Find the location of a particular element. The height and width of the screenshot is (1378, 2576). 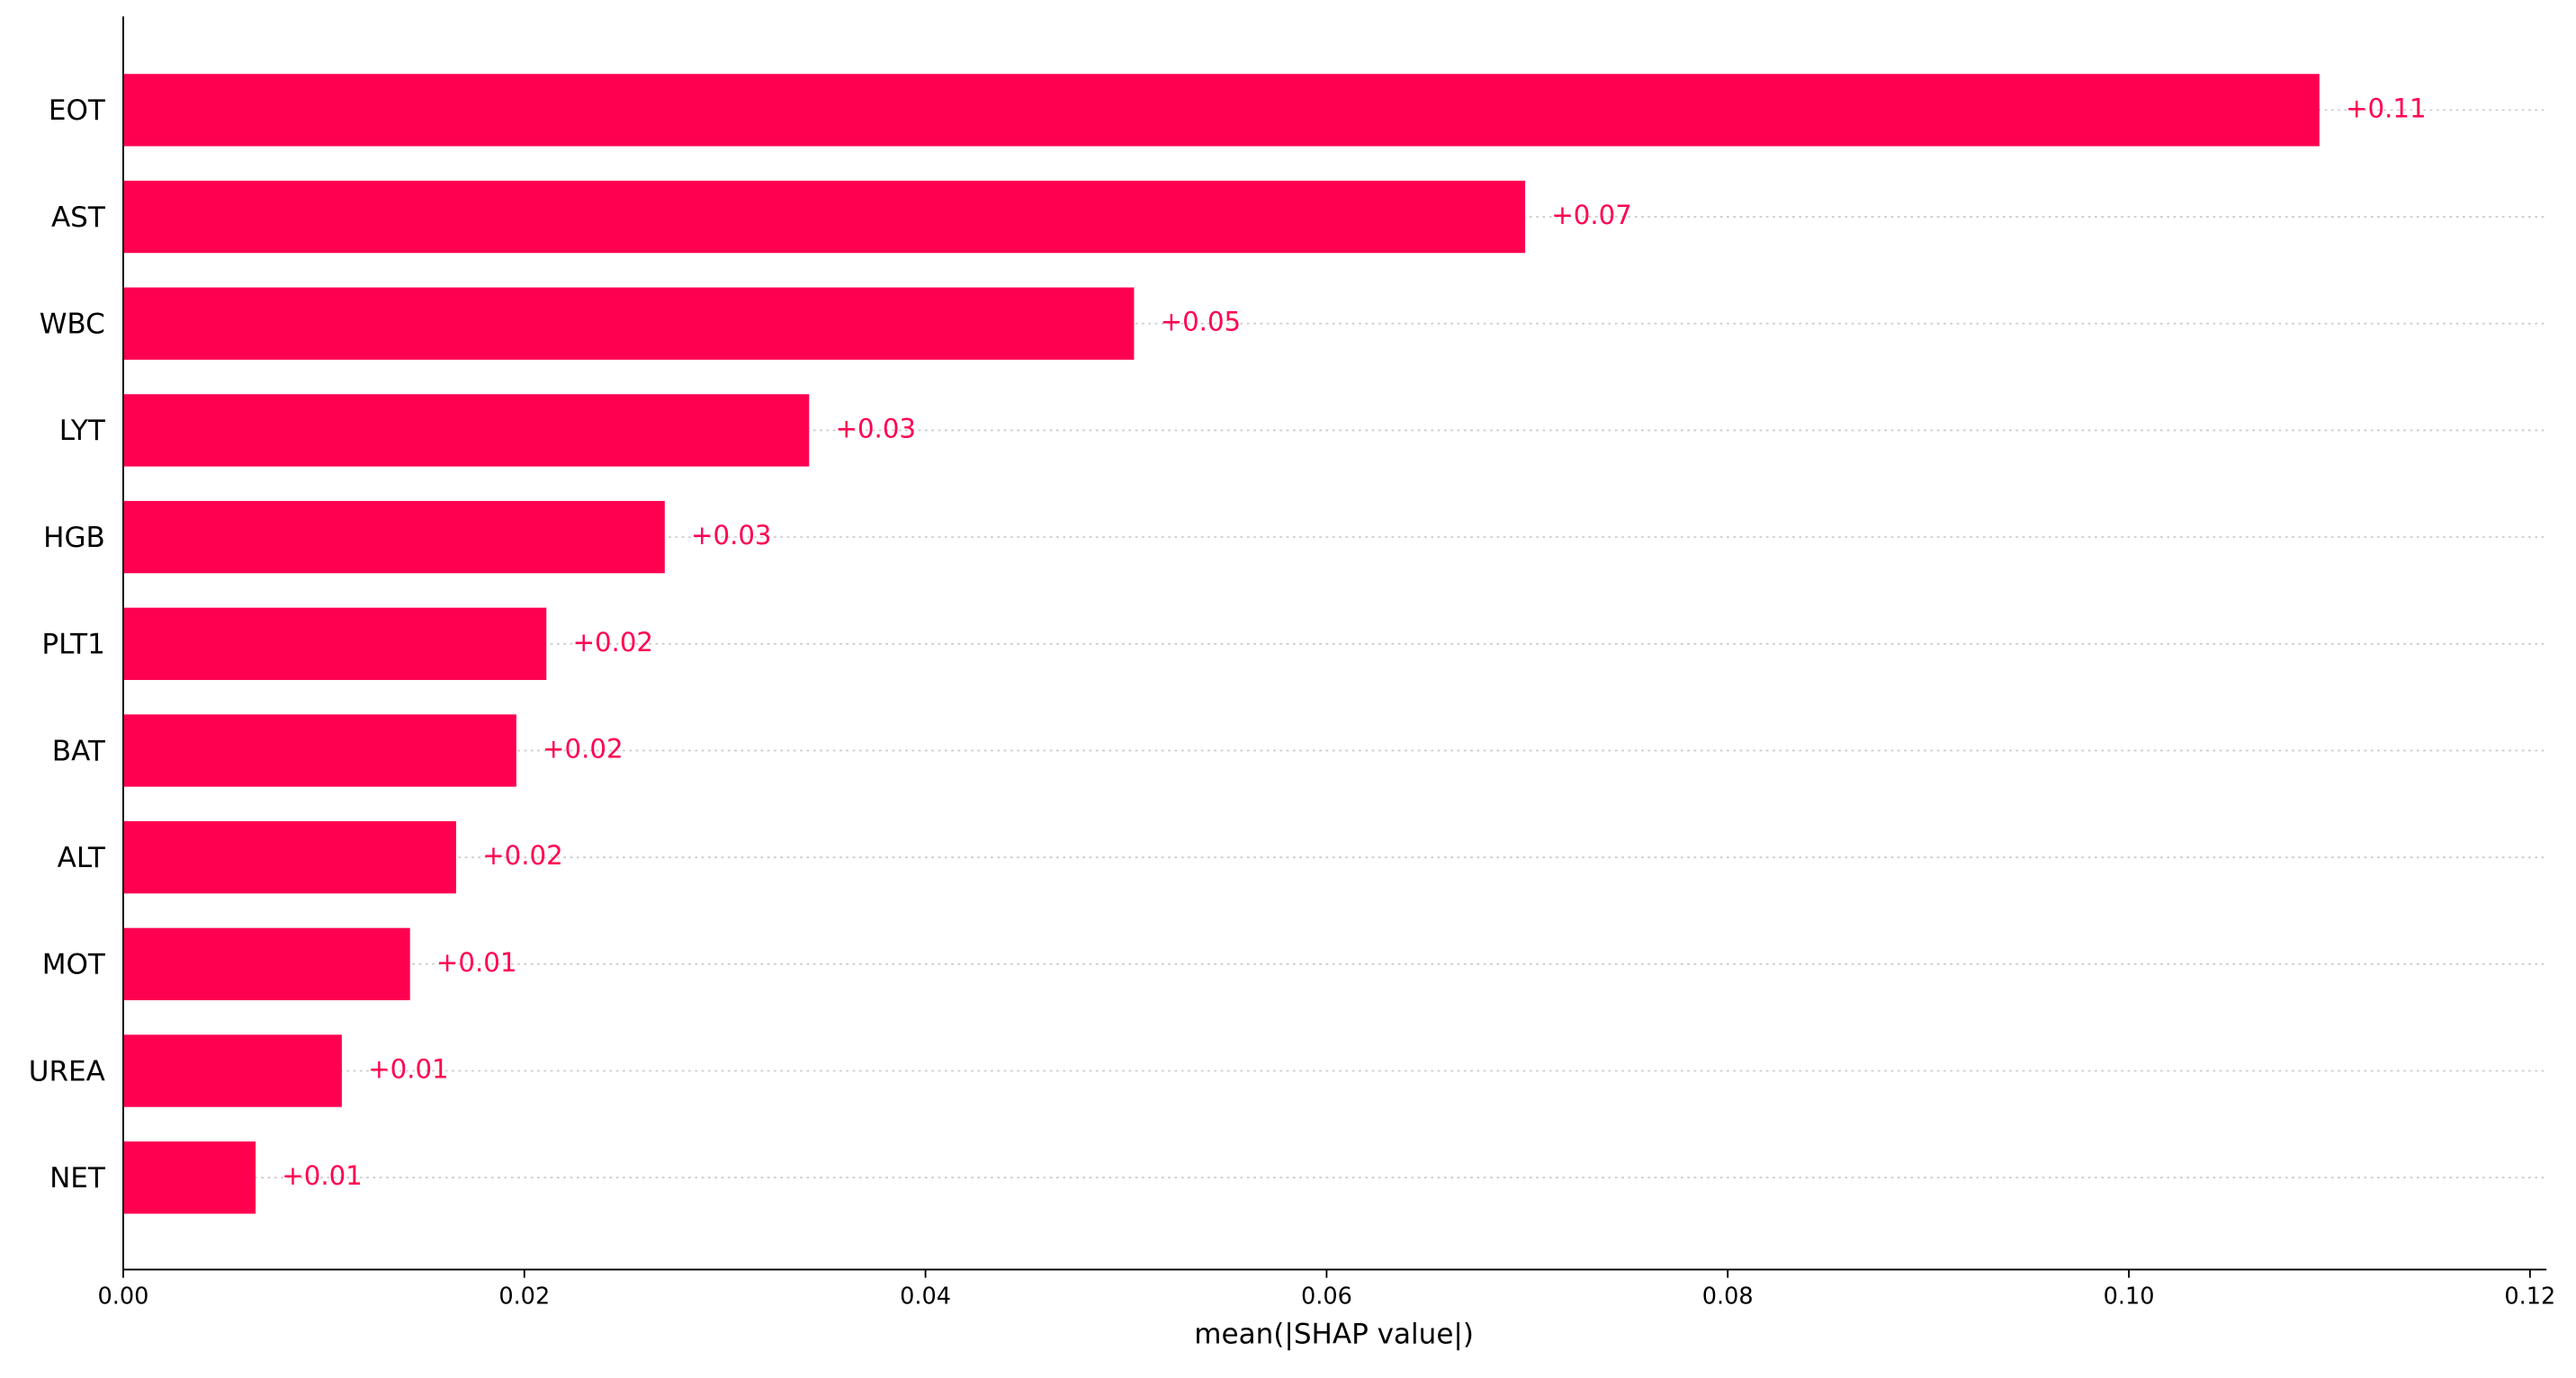

y-tick-label: PLT1 is located at coordinates (73, 645).